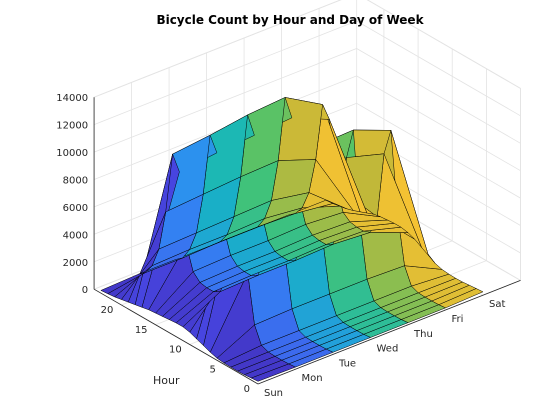  I want to click on y-tick-label: 20, so click(107, 310).